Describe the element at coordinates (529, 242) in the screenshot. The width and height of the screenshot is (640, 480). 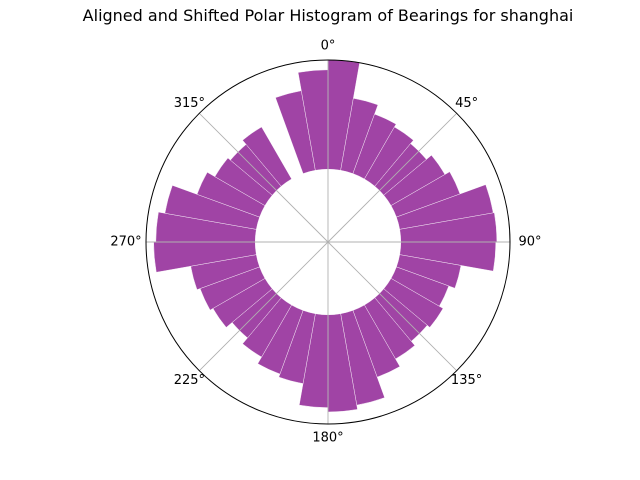
I see `angle-tick-label: 90°` at that location.